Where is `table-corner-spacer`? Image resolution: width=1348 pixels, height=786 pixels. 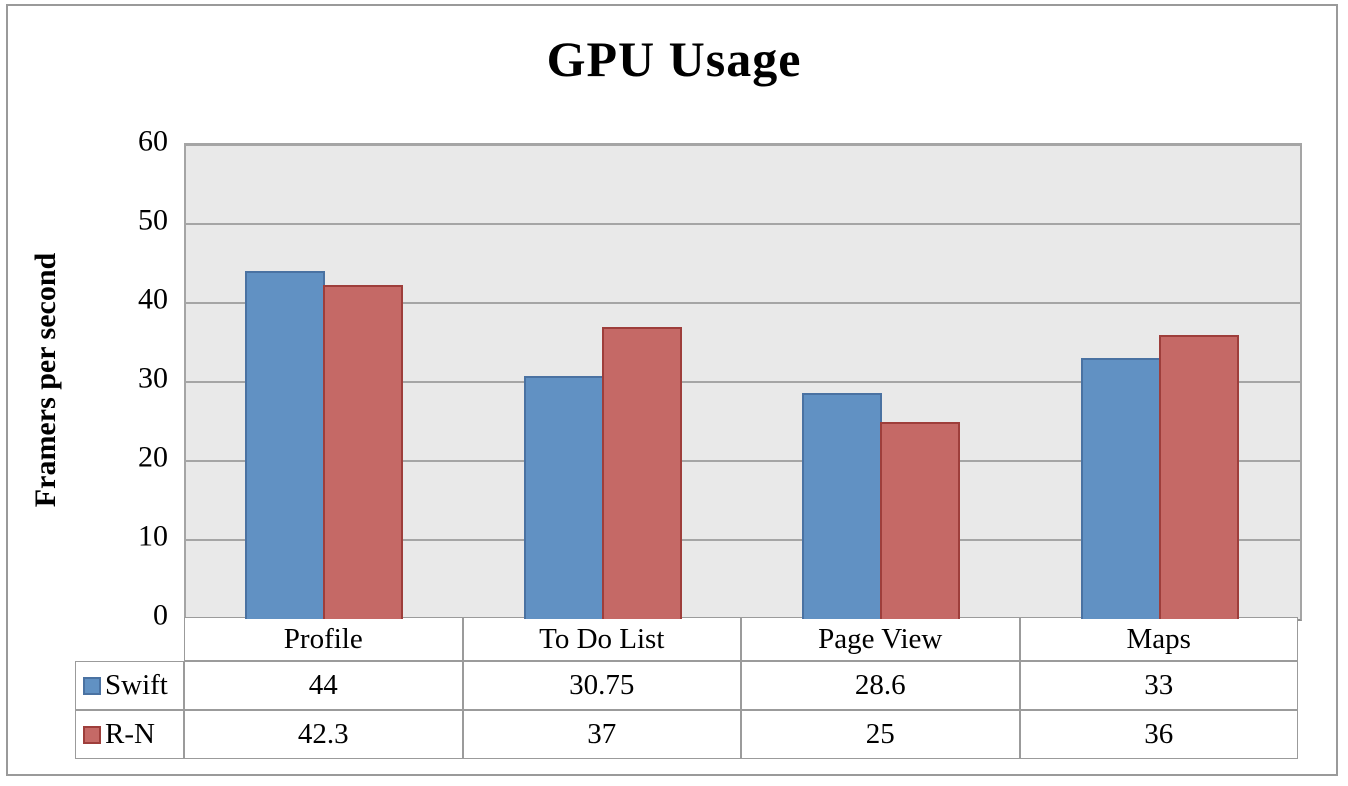 table-corner-spacer is located at coordinates (129, 639).